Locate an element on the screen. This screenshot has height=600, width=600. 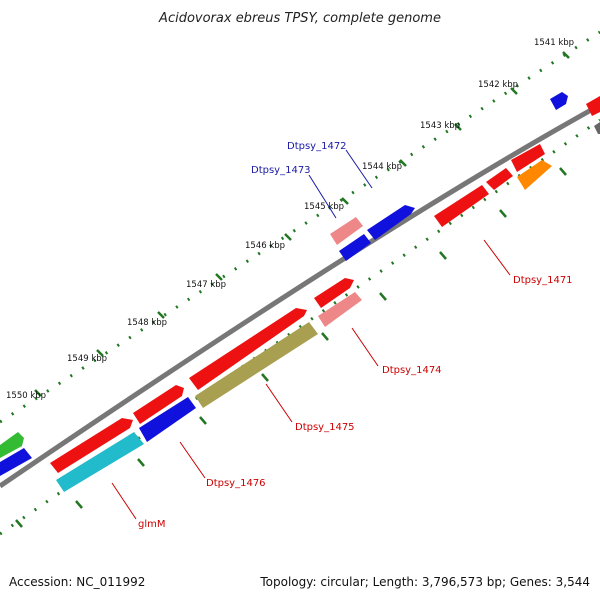
gene-orange is located at coordinates (534, 175).